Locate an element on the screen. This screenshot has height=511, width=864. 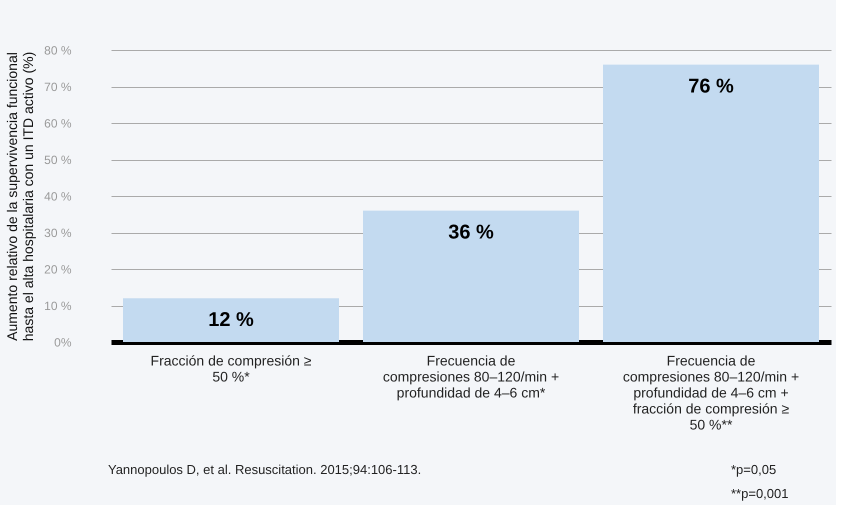
text: Yannopoulos D, et al. Resuscitation. 2015;94:106-113. is located at coordinates (265, 469).